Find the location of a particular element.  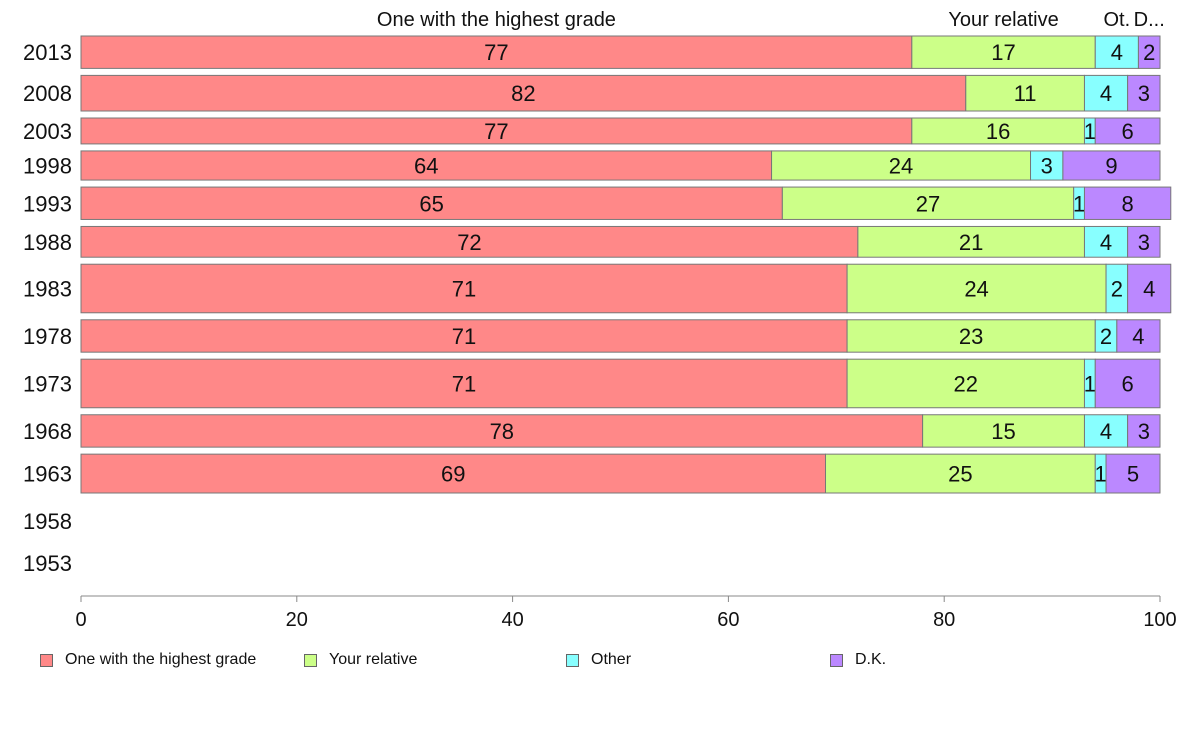

data-label-1973-s3: 6 is located at coordinates (1128, 383).